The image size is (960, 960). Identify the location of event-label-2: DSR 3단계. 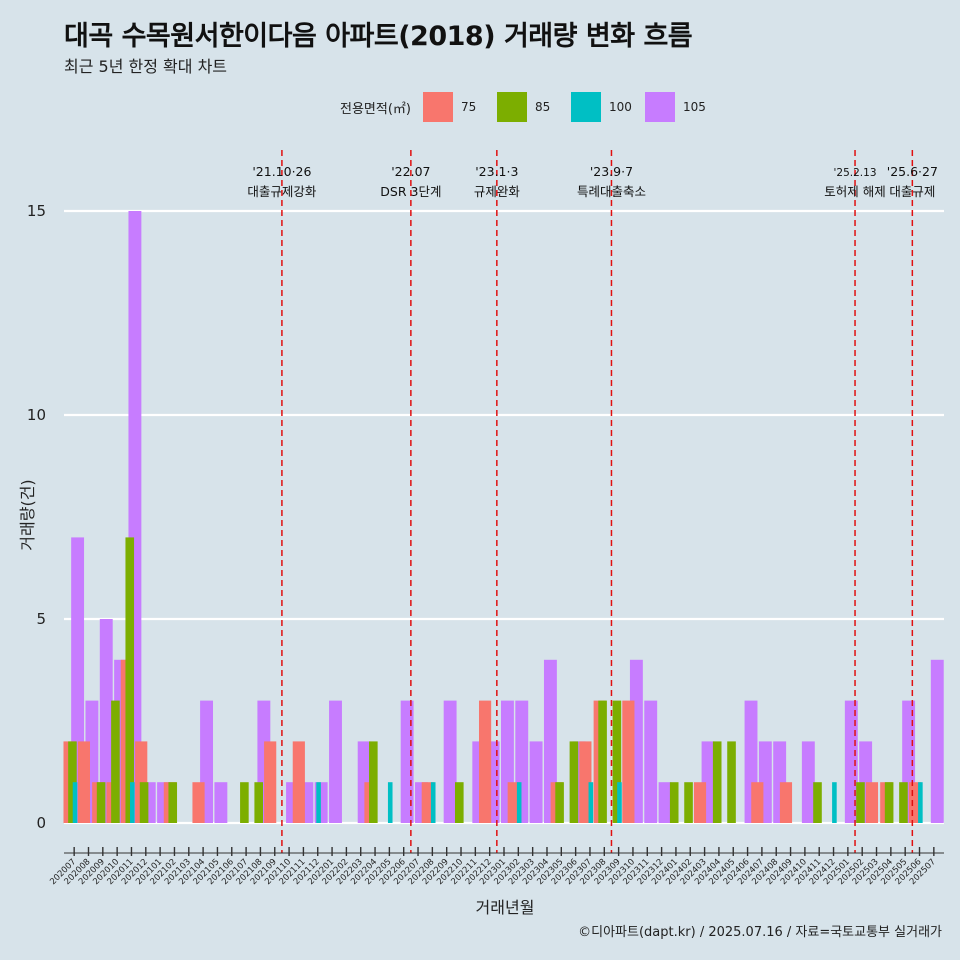
(410, 191).